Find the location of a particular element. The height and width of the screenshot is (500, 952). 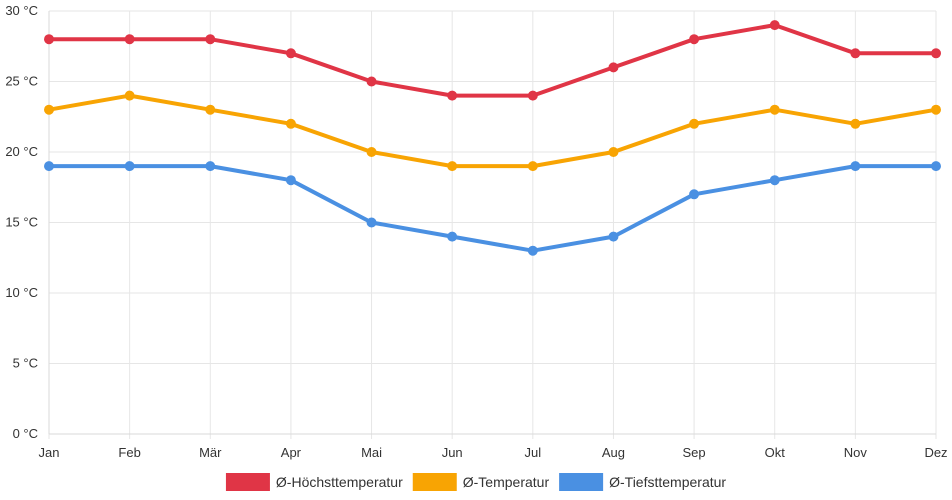

y-tick-label: 15 °C is located at coordinates (21, 222).